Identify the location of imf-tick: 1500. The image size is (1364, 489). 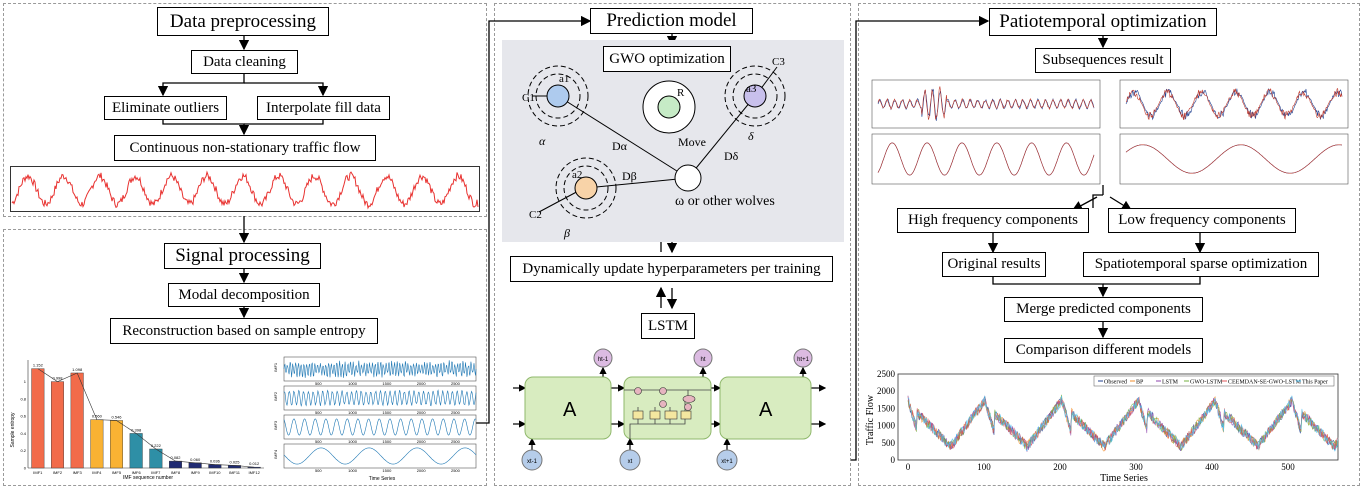
(387, 470).